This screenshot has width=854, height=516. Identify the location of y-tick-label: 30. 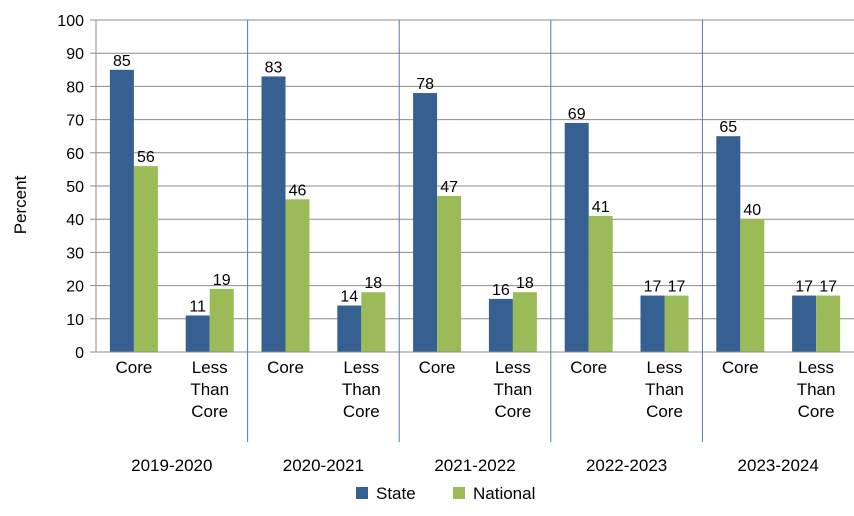
(75, 253).